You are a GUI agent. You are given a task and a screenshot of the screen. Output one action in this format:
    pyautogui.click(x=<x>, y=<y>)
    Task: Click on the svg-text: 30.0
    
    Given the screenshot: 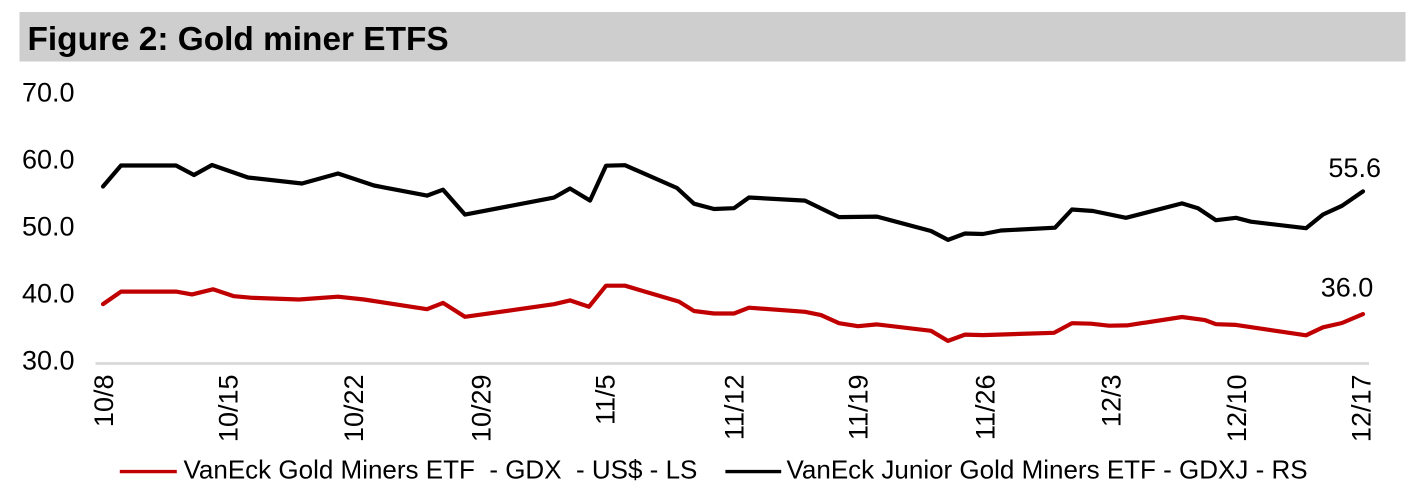 What is the action you would take?
    pyautogui.click(x=48, y=361)
    